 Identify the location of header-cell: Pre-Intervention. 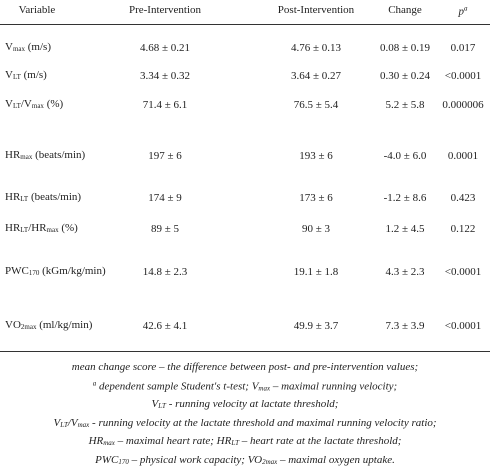
(165, 10).